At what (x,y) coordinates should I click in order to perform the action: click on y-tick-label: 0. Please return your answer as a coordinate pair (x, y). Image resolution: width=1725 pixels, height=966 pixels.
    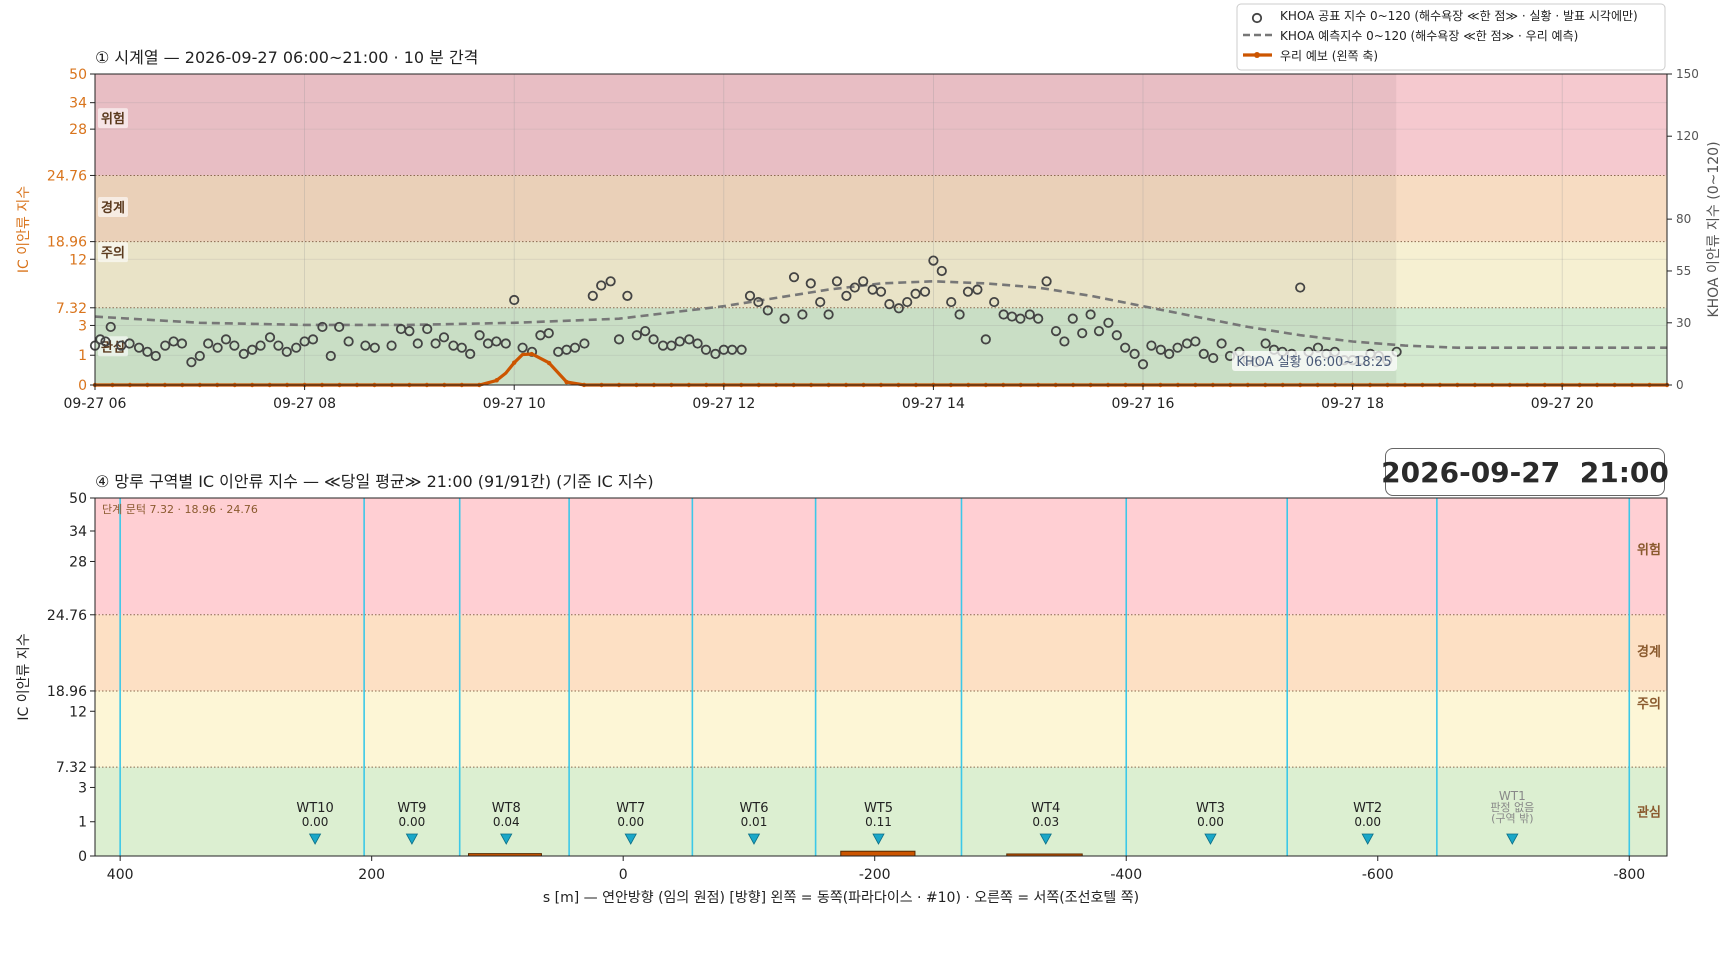
    Looking at the image, I should click on (82, 857).